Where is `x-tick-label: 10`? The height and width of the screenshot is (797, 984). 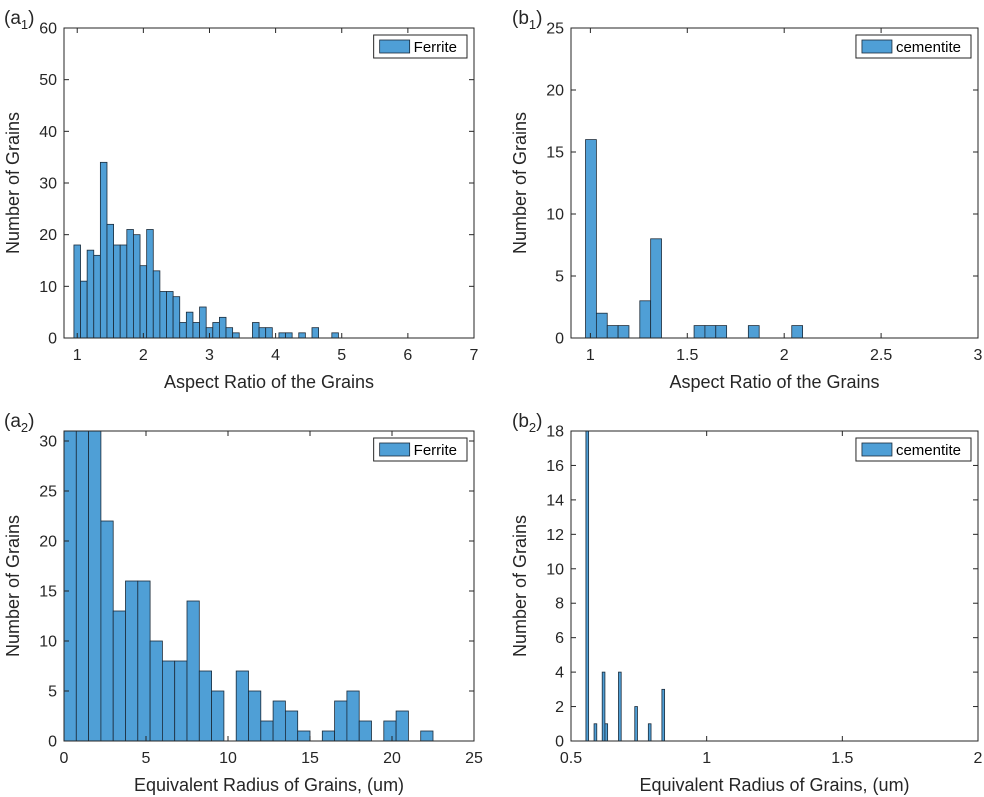
x-tick-label: 10 is located at coordinates (228, 758).